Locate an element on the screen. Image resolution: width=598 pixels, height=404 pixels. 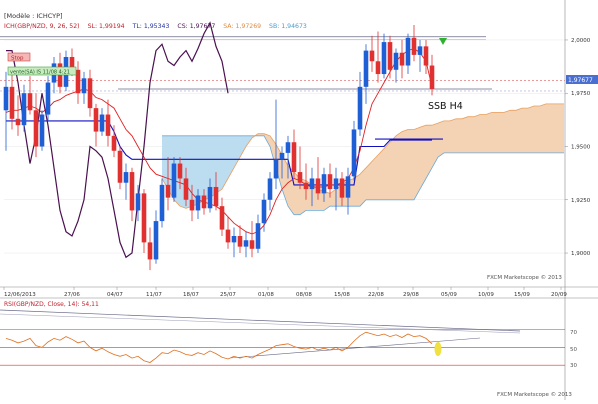
price-tick-label: 1,9250 is located at coordinates (581, 201).